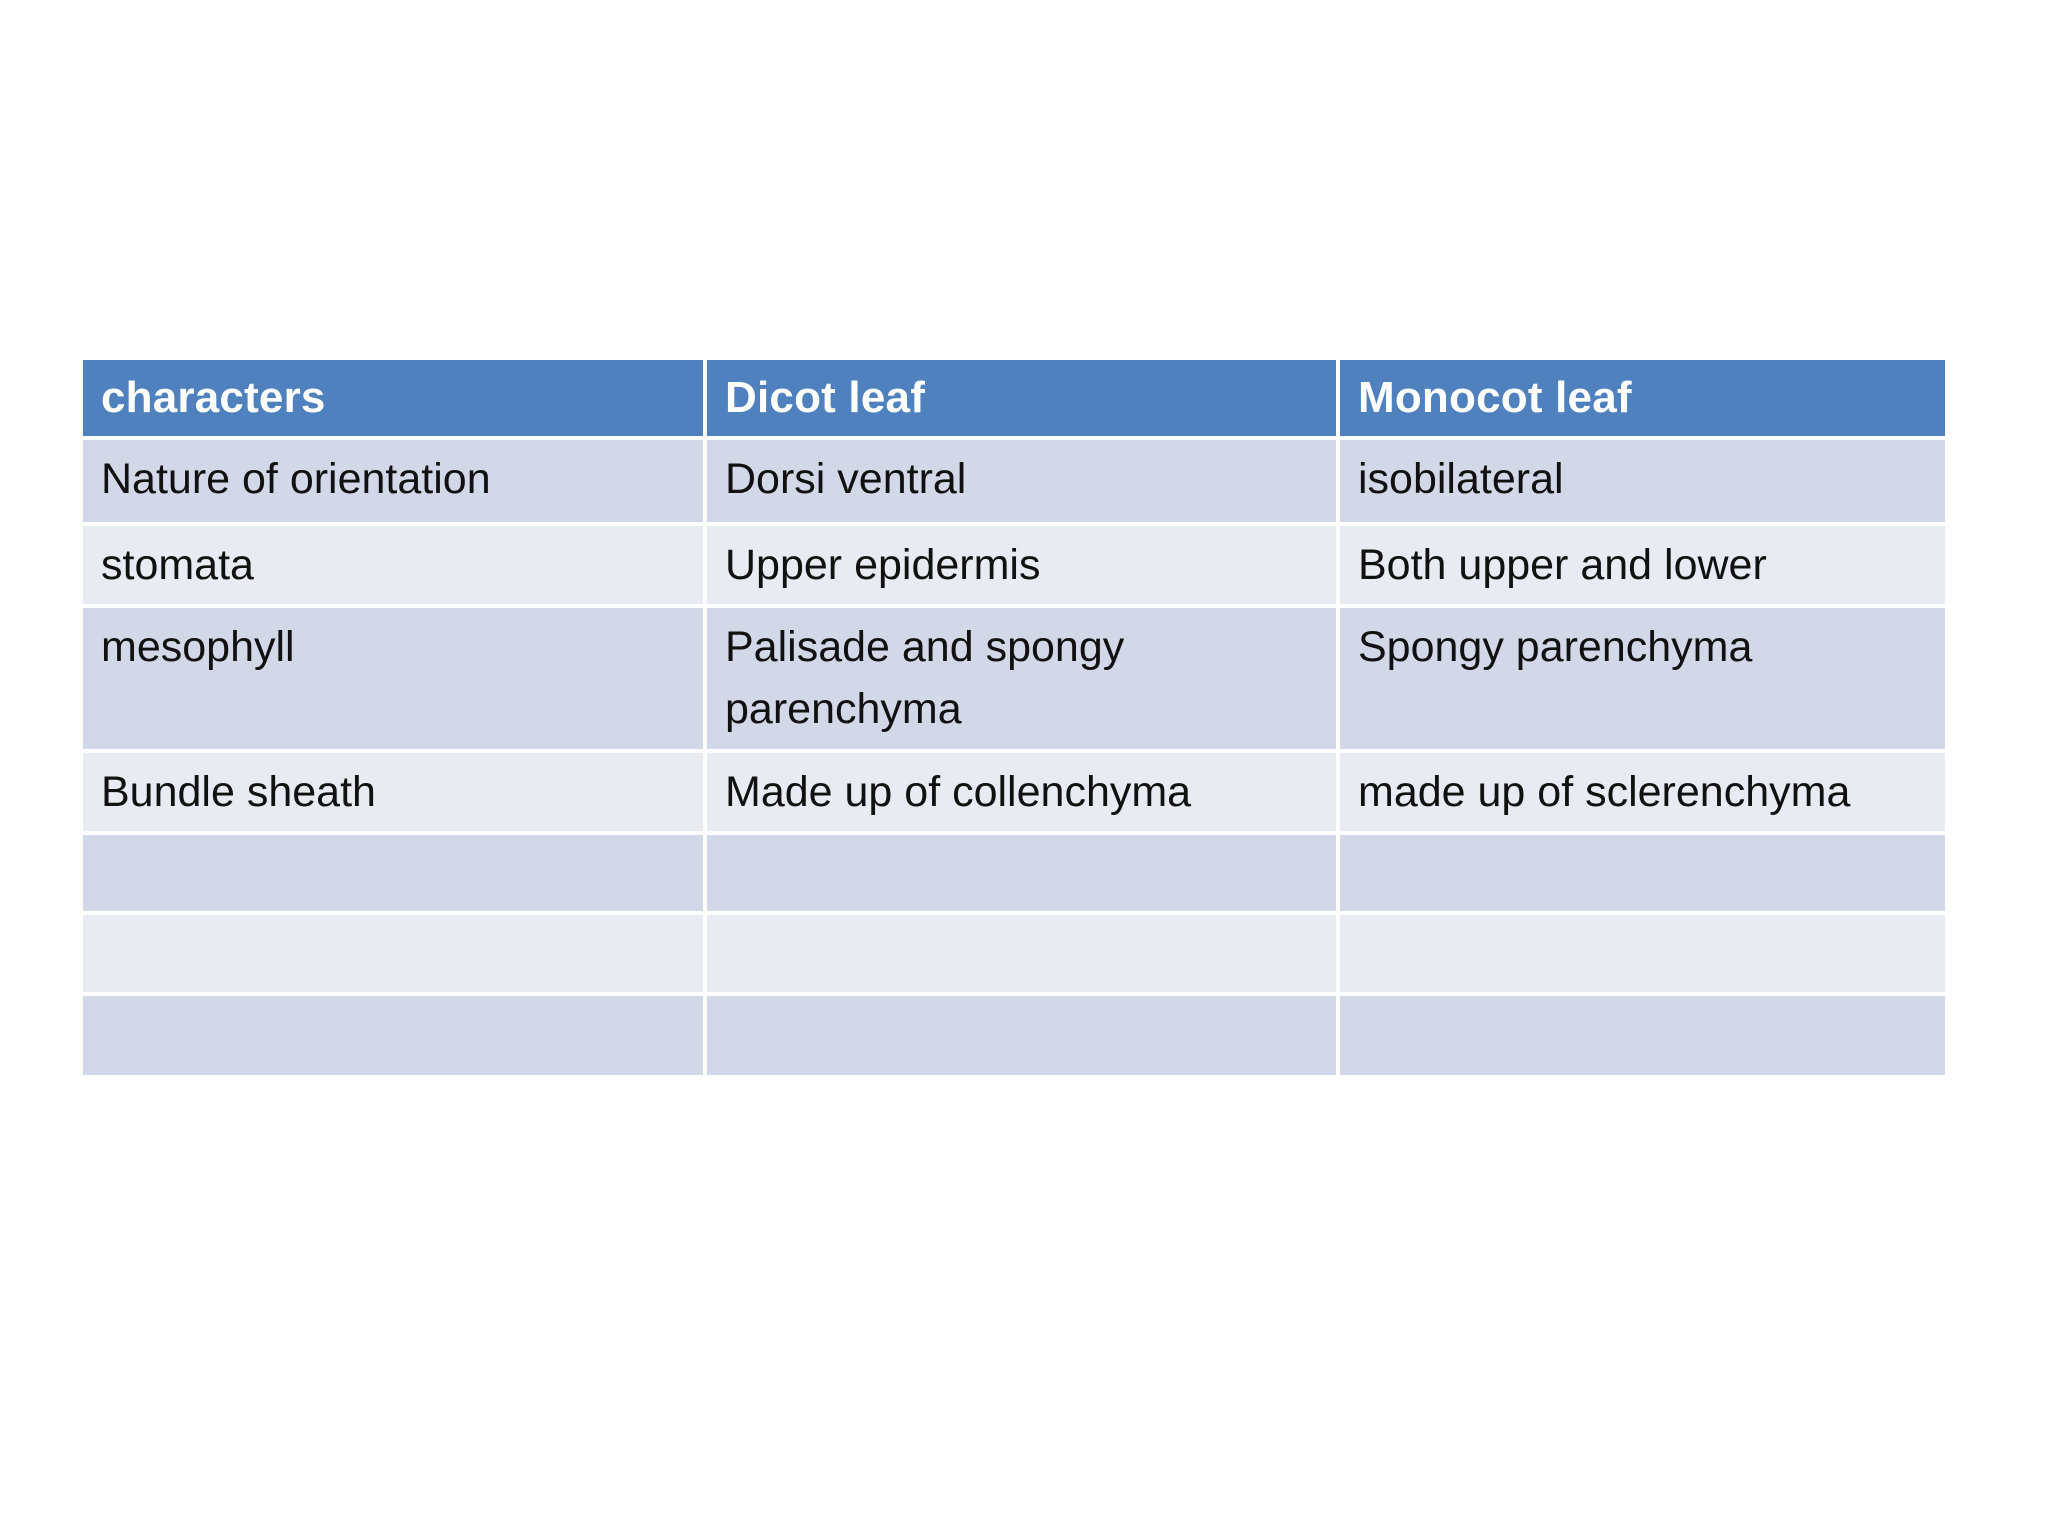 This screenshot has width=2048, height=1536. I want to click on header-cell-monocot-leaf: Monocot leaf, so click(1642, 398).